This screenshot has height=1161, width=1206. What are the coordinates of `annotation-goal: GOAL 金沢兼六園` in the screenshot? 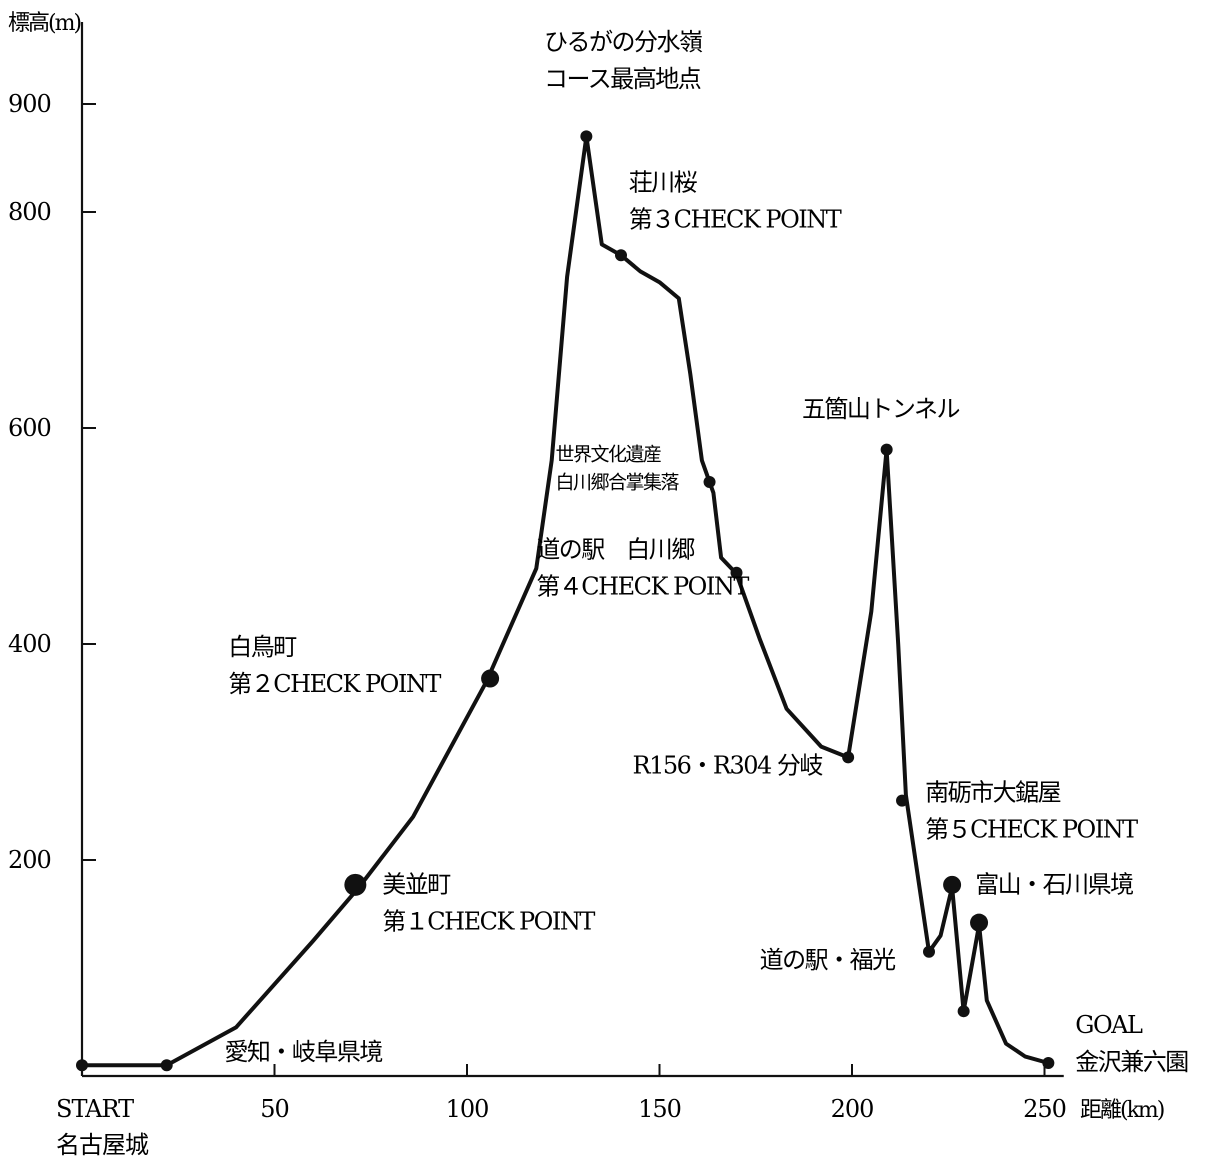 It's located at (1132, 1043).